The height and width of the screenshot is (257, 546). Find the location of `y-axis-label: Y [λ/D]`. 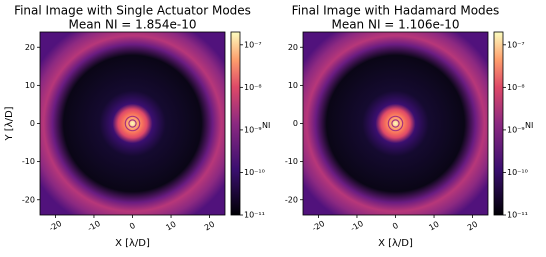

y-axis-label: Y [λ/D] is located at coordinates (9, 123).